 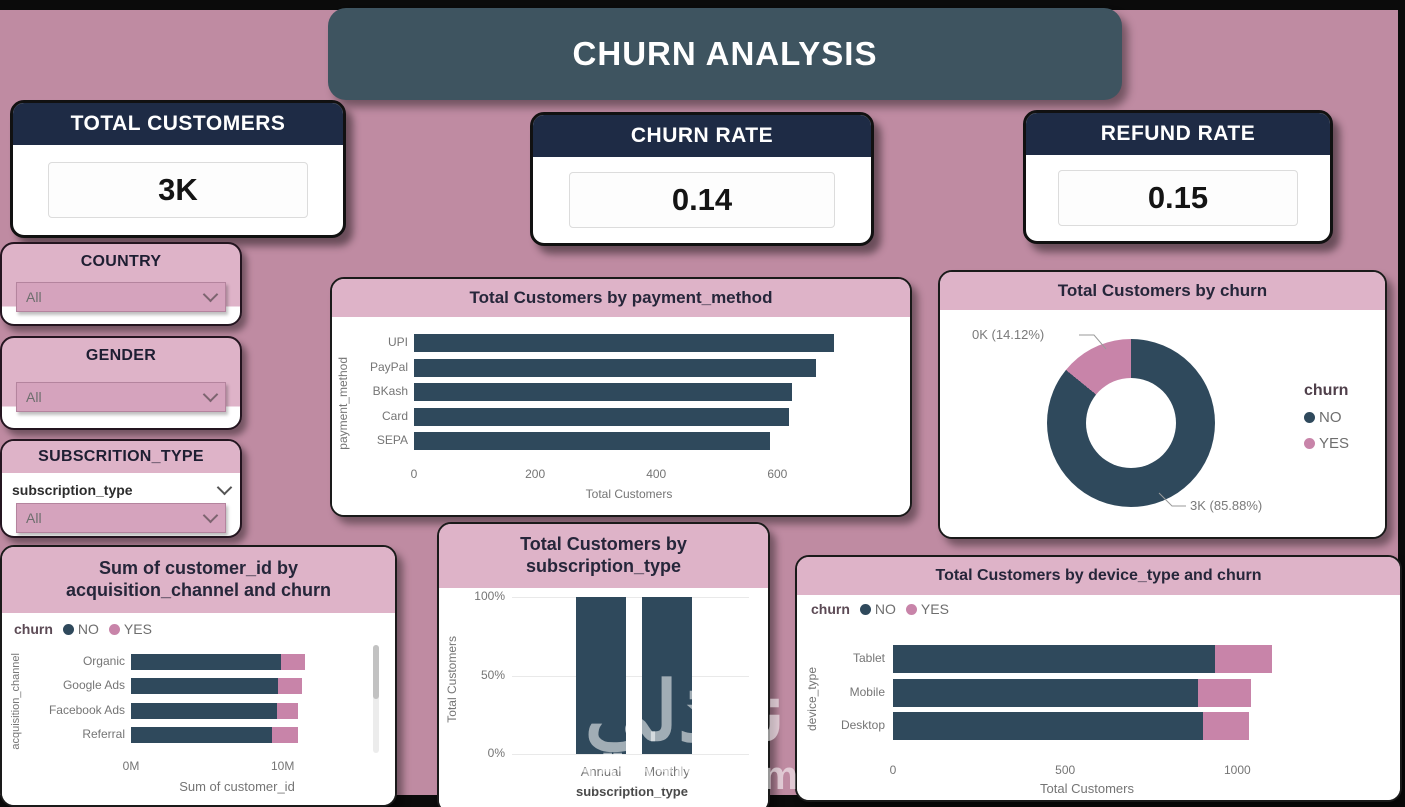 What do you see at coordinates (1226, 726) in the screenshot?
I see `bar-desktop-yes` at bounding box center [1226, 726].